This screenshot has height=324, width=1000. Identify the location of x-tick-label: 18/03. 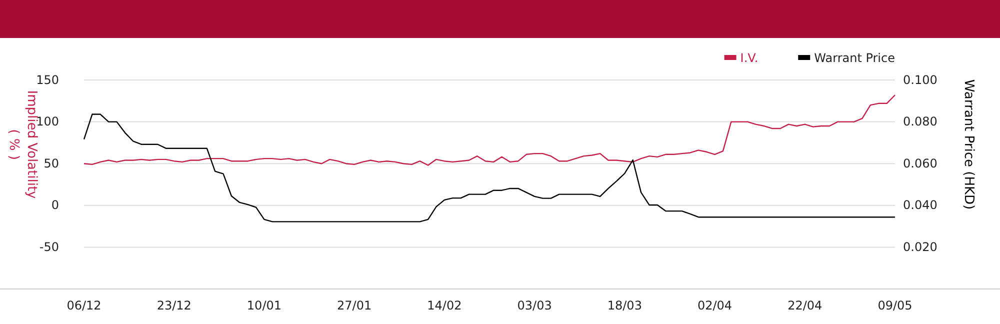
(624, 305).